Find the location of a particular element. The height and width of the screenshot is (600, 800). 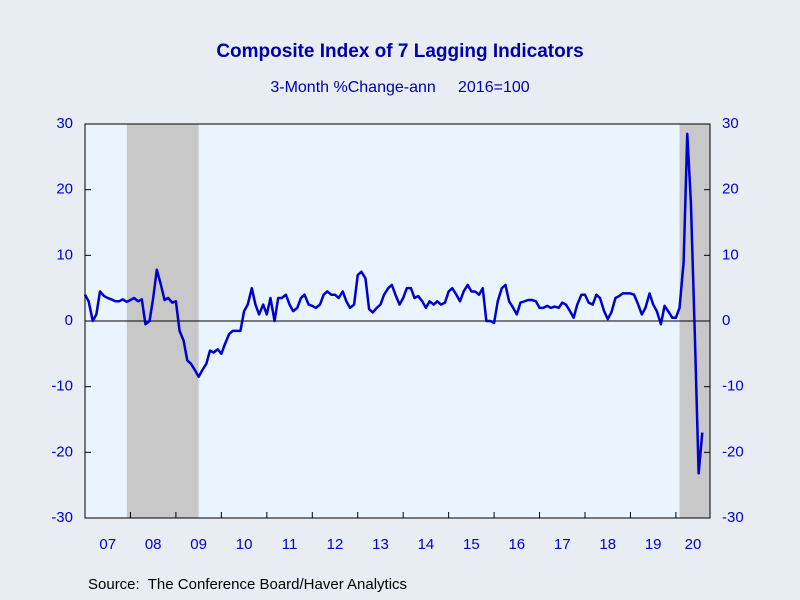

y-tick-label: 10 is located at coordinates (64, 254).